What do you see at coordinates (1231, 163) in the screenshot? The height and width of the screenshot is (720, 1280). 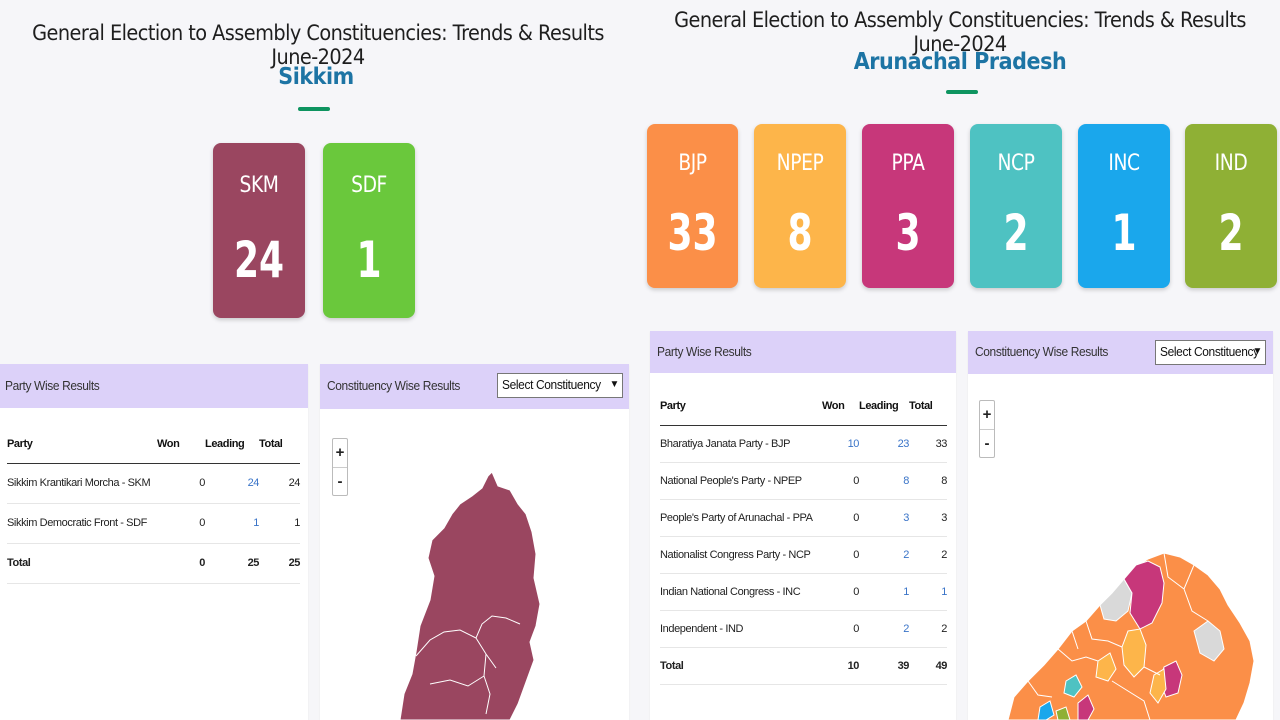 I see `party-abbr: IND` at bounding box center [1231, 163].